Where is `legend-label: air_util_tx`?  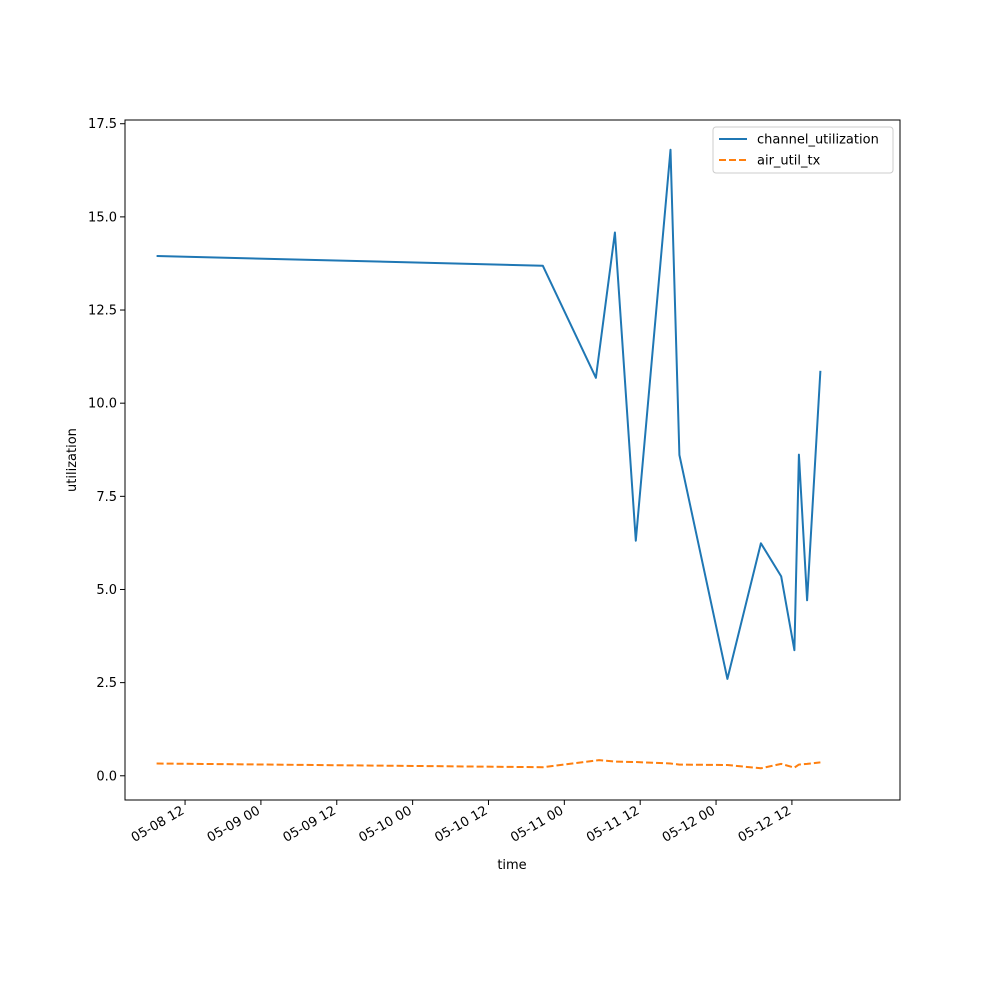
legend-label: air_util_tx is located at coordinates (789, 161).